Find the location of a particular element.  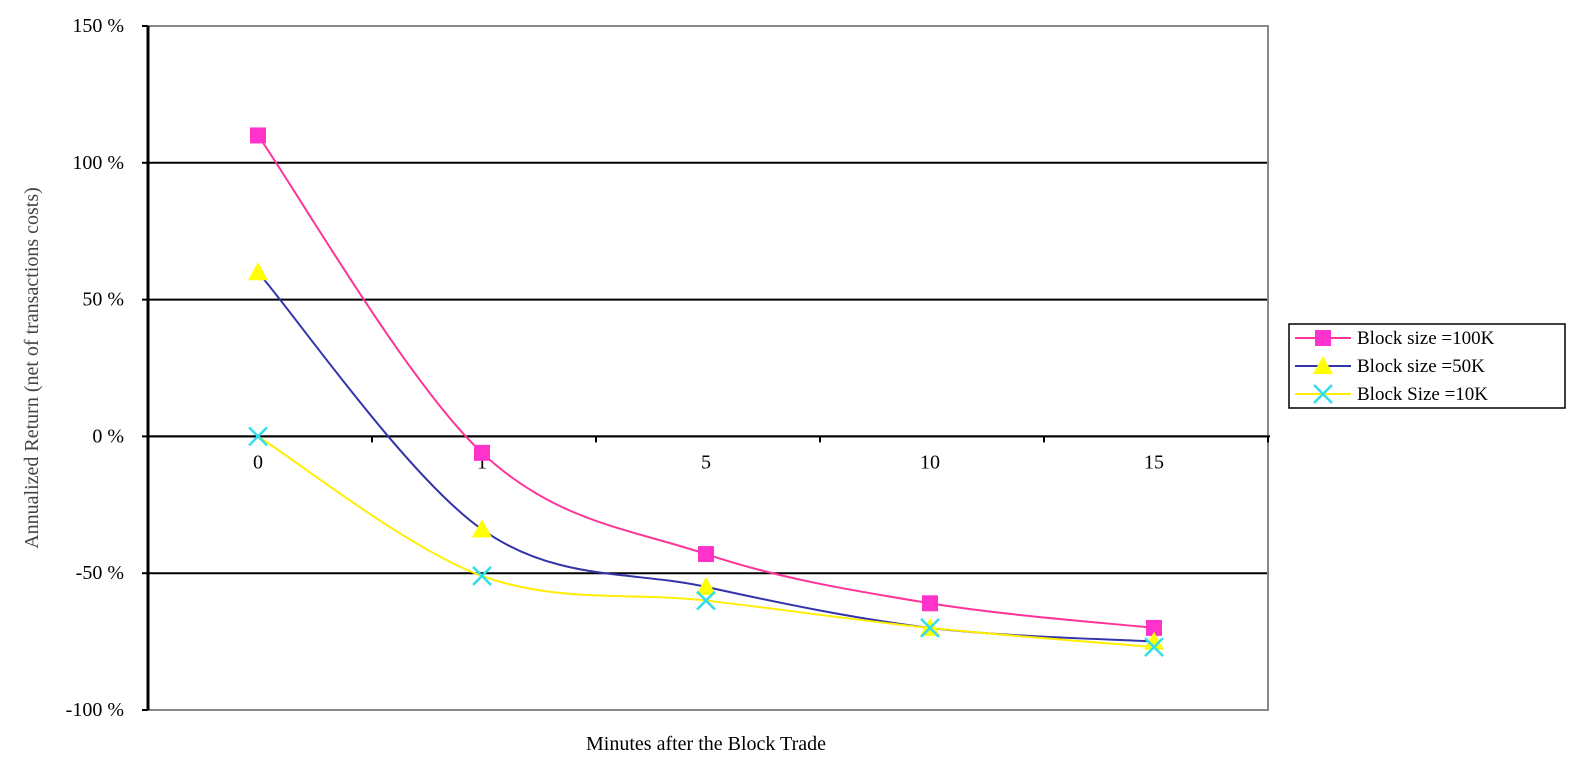

y-tick-label: -100 % is located at coordinates (95, 710).